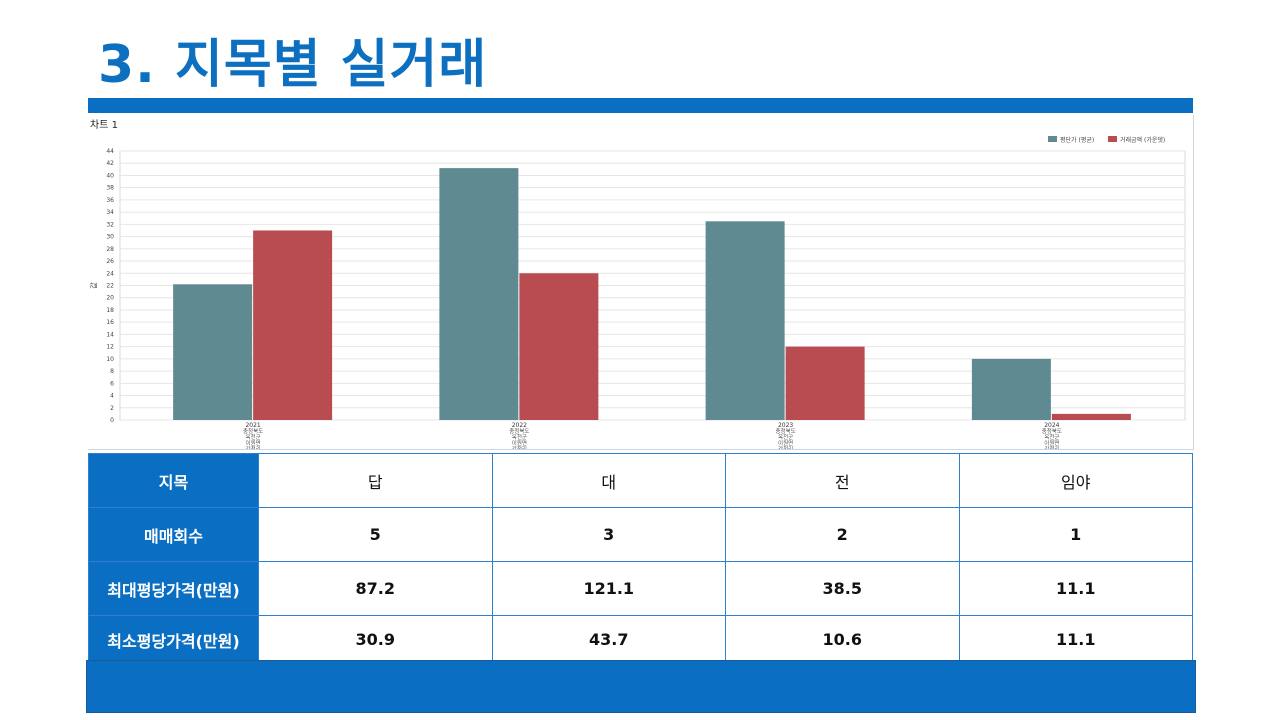 Image resolution: width=1280 pixels, height=720 pixels. What do you see at coordinates (110, 163) in the screenshot?
I see `y-tick-label: 42` at bounding box center [110, 163].